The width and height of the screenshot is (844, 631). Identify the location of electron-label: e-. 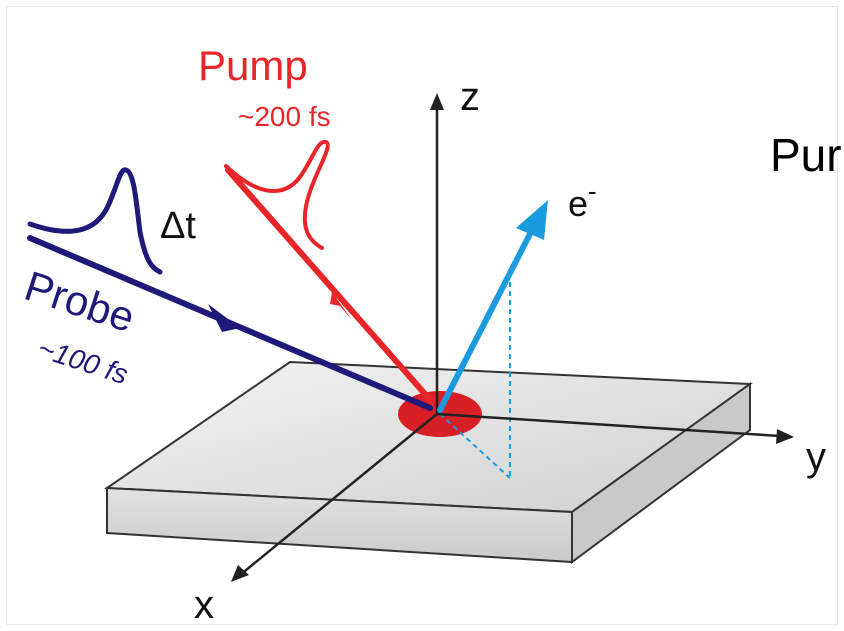
(582, 200).